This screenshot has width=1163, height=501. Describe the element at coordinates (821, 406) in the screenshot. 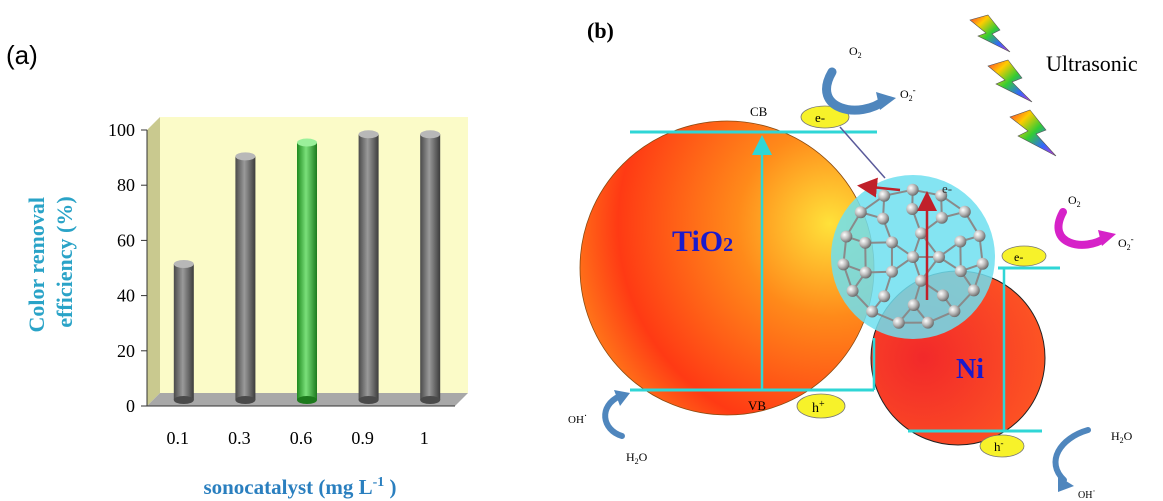

I see `tio2-hole-bubble` at that location.